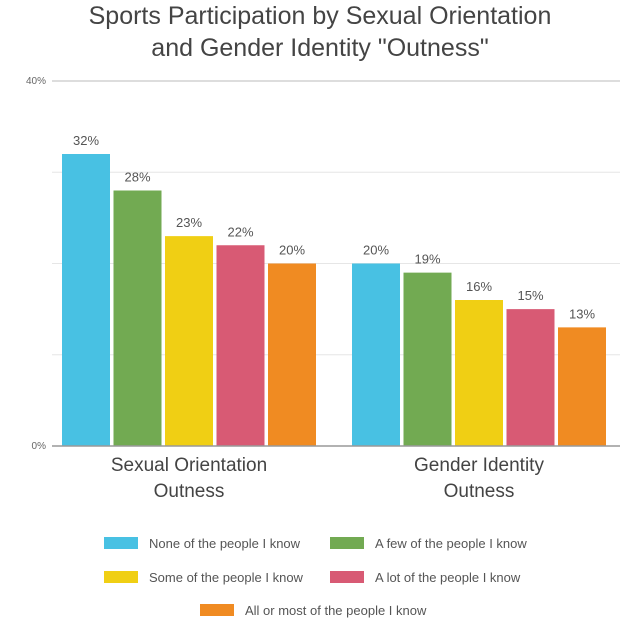 This screenshot has height=621, width=640. What do you see at coordinates (39, 446) in the screenshot?
I see `y-tick-label: 0%` at bounding box center [39, 446].